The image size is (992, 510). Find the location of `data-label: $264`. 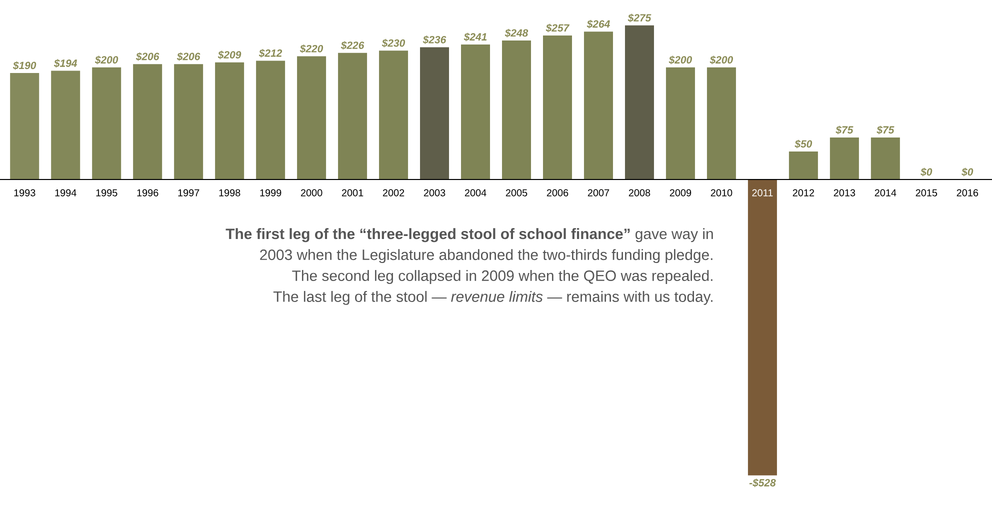

data-label: $264 is located at coordinates (598, 24).